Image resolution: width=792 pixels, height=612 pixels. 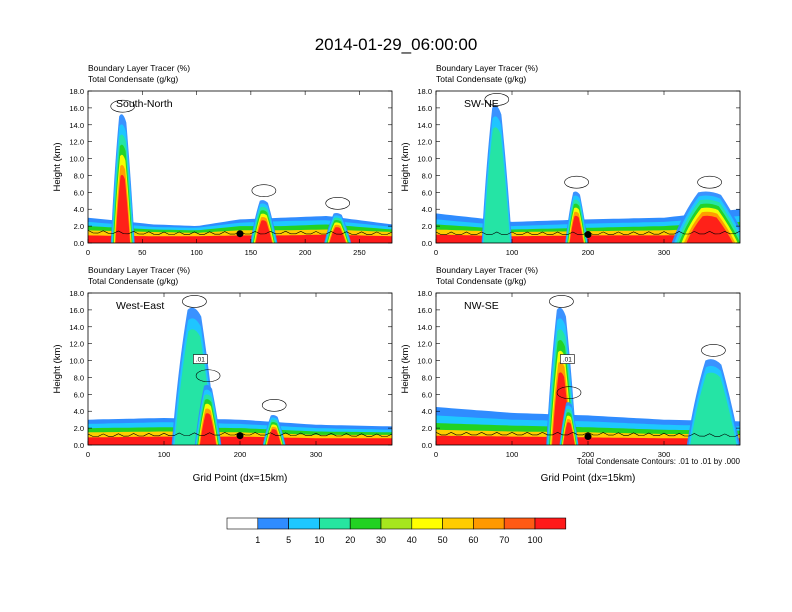 I want to click on colorbar-label: 100, so click(x=534, y=540).